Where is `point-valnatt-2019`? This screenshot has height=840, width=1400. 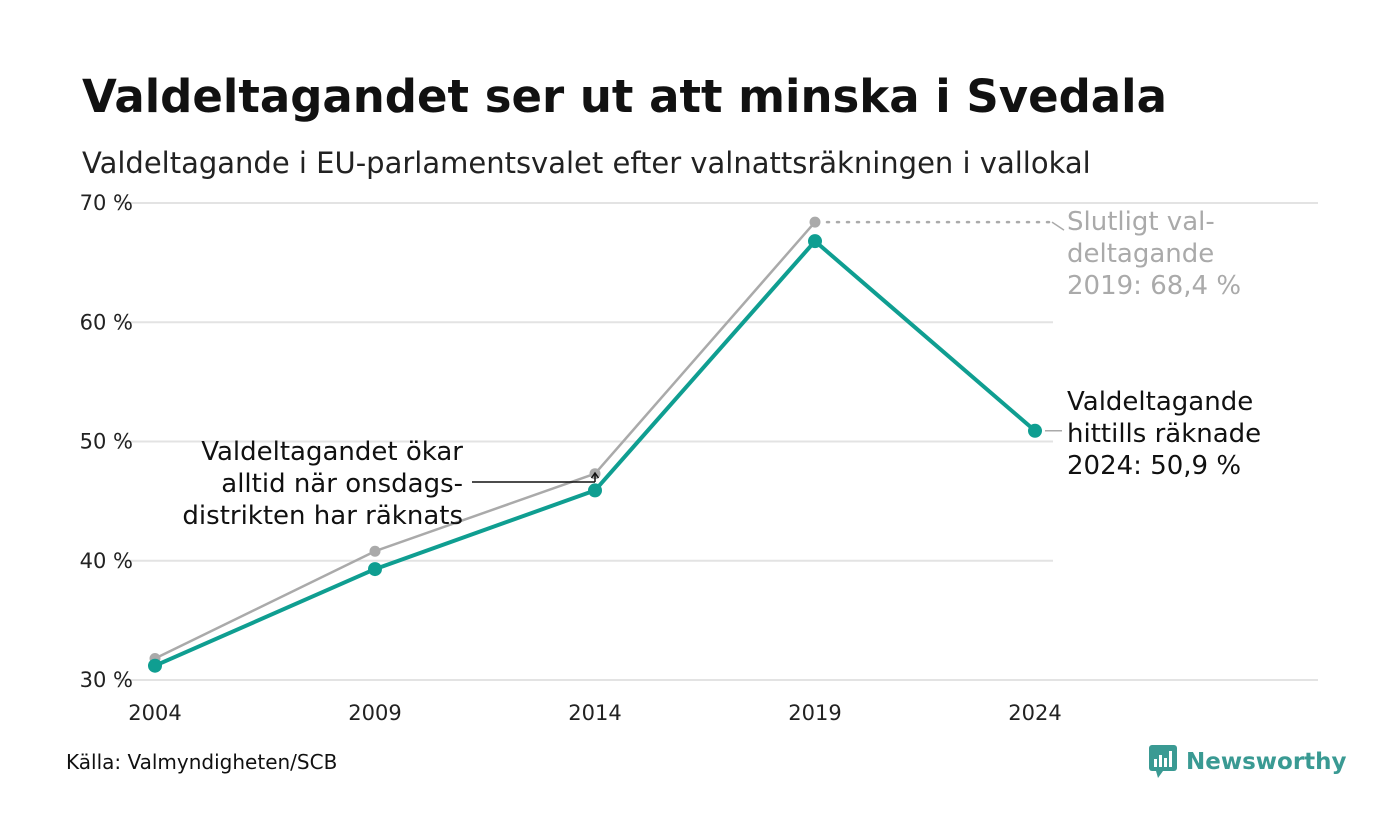
point-valnatt-2019 is located at coordinates (815, 241).